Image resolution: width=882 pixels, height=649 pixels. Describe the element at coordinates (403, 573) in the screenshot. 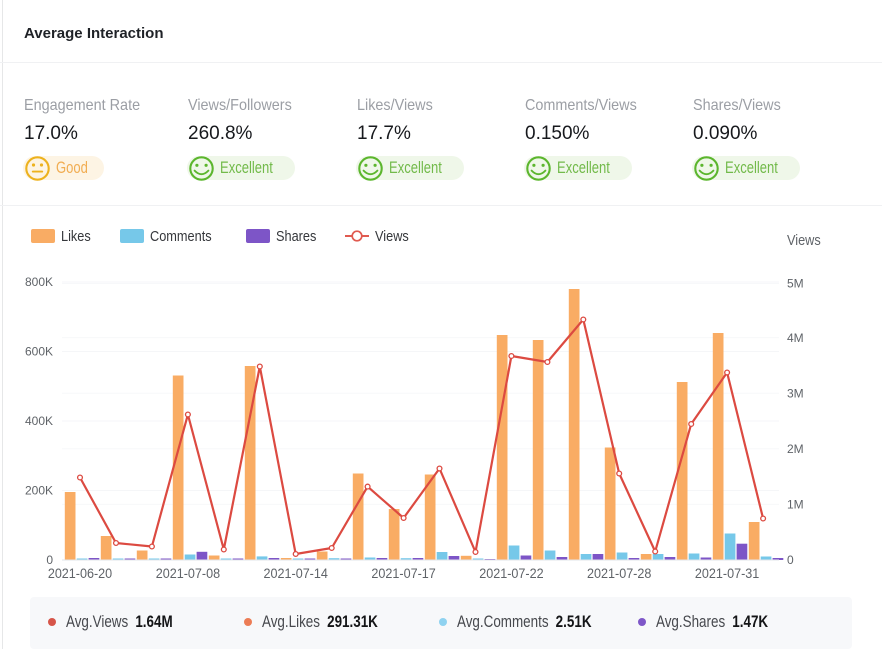

I see `svg-text: 2021-07-17` at that location.